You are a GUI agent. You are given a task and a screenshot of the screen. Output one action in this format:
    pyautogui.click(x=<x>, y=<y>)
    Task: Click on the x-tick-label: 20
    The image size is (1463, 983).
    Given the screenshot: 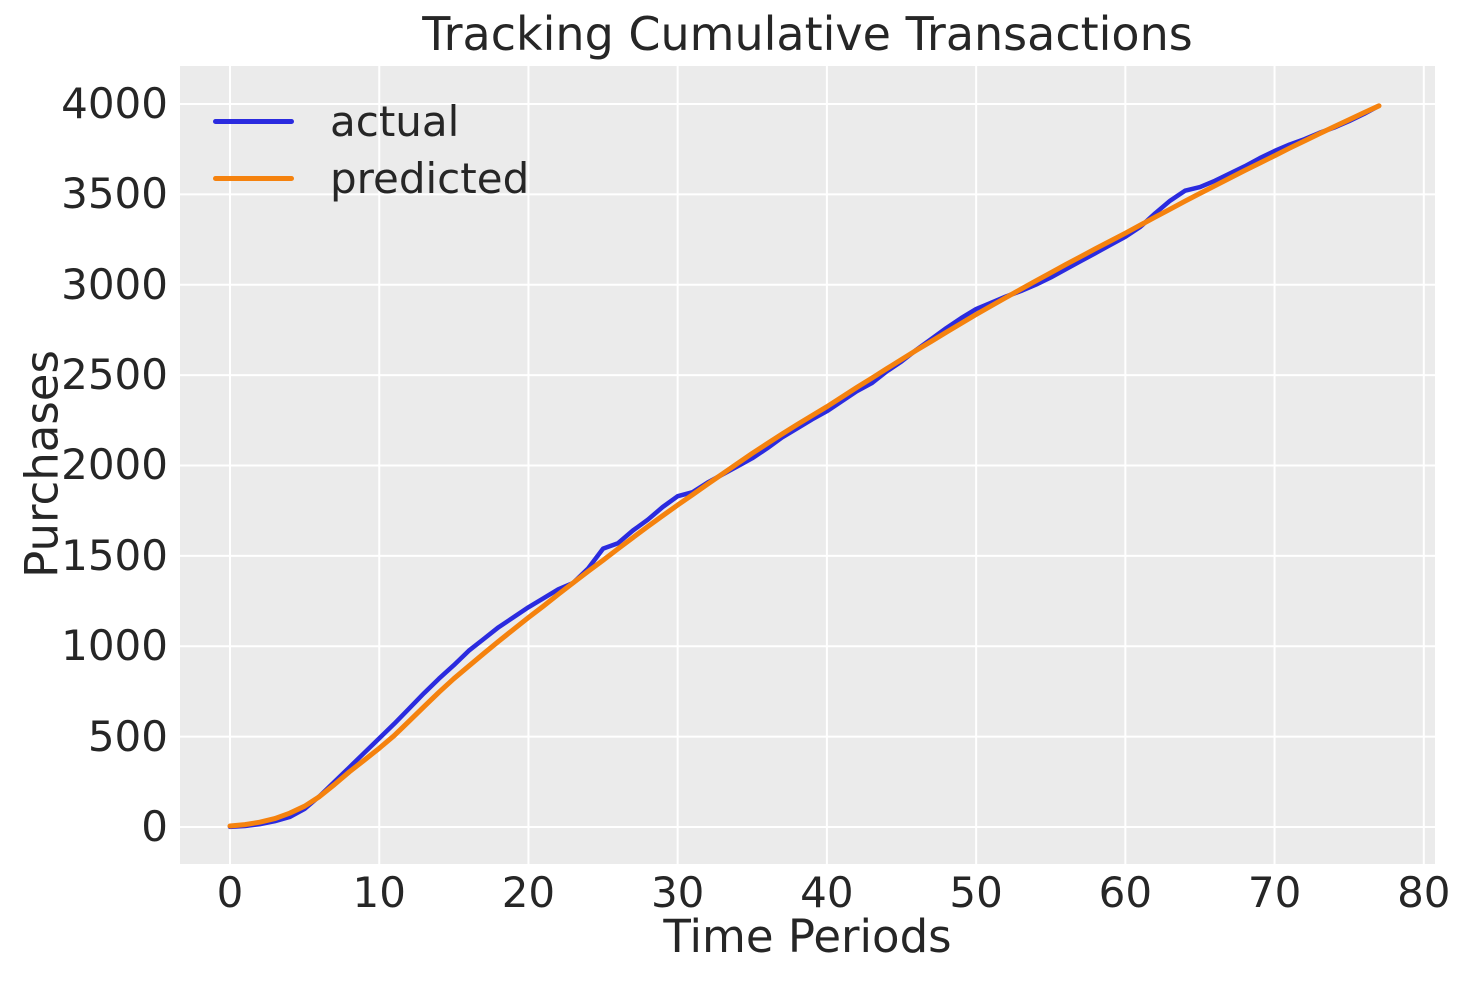 What is the action you would take?
    pyautogui.click(x=528, y=892)
    